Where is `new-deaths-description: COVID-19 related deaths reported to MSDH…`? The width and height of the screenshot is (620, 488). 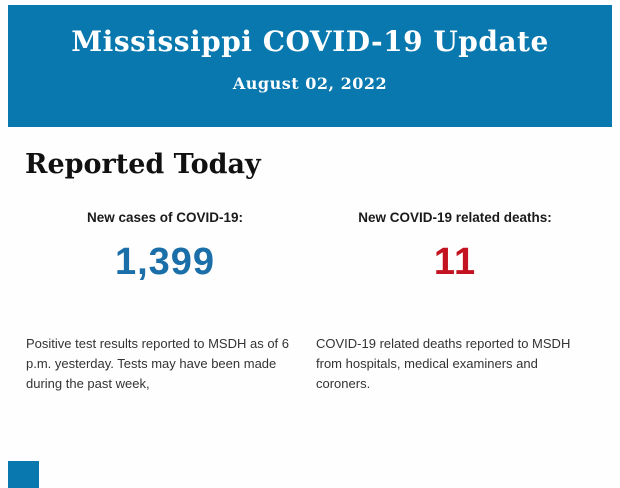
new-deaths-description: COVID-19 related deaths reported to MSDH… is located at coordinates (443, 364).